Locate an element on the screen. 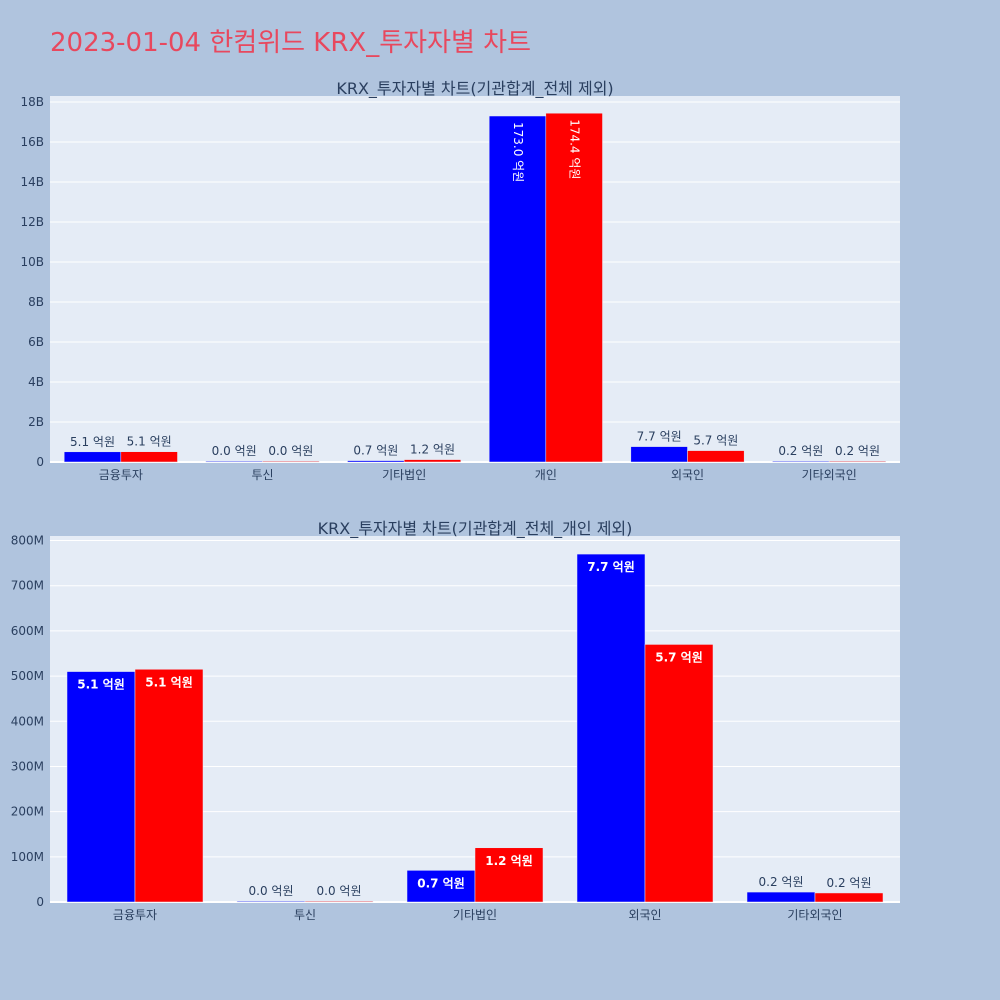 The image size is (1000, 1000). y-tick-label: 100M is located at coordinates (27, 857).